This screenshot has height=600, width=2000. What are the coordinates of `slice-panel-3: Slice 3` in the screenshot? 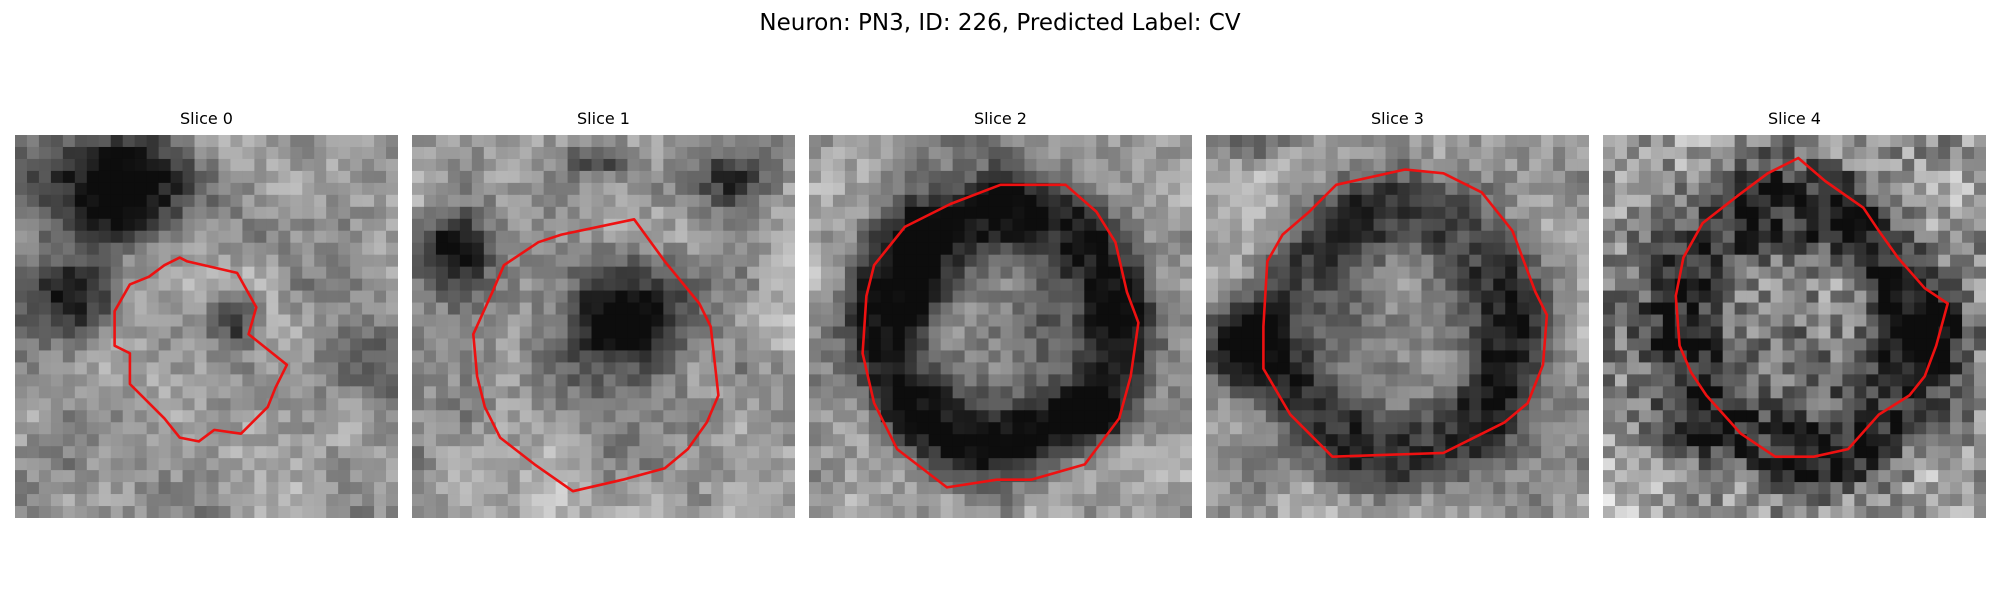 It's located at (1397, 313).